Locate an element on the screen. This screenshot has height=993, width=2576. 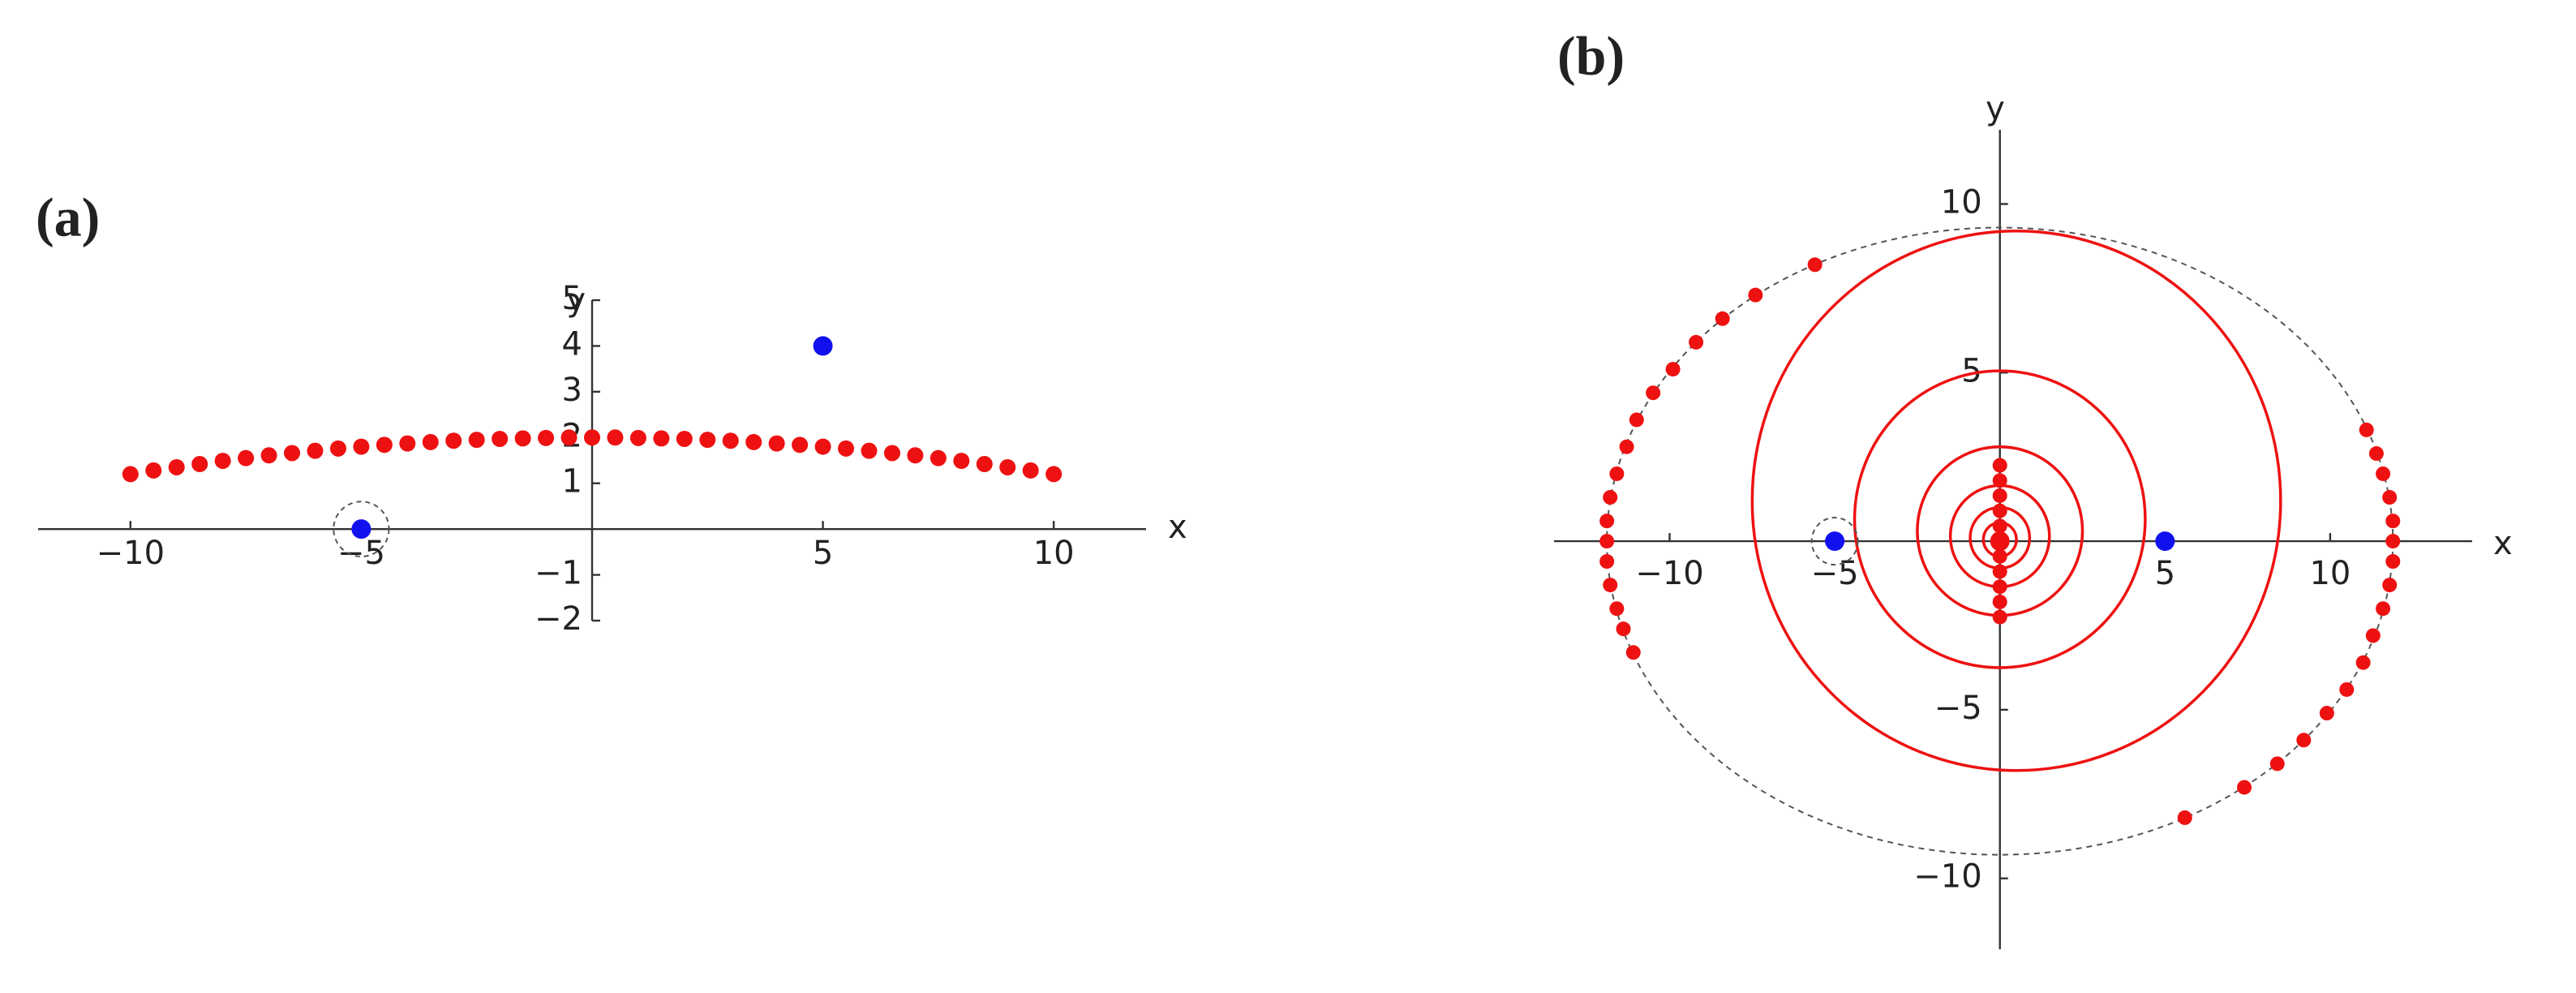
y-tick-label: −1 is located at coordinates (558, 573).